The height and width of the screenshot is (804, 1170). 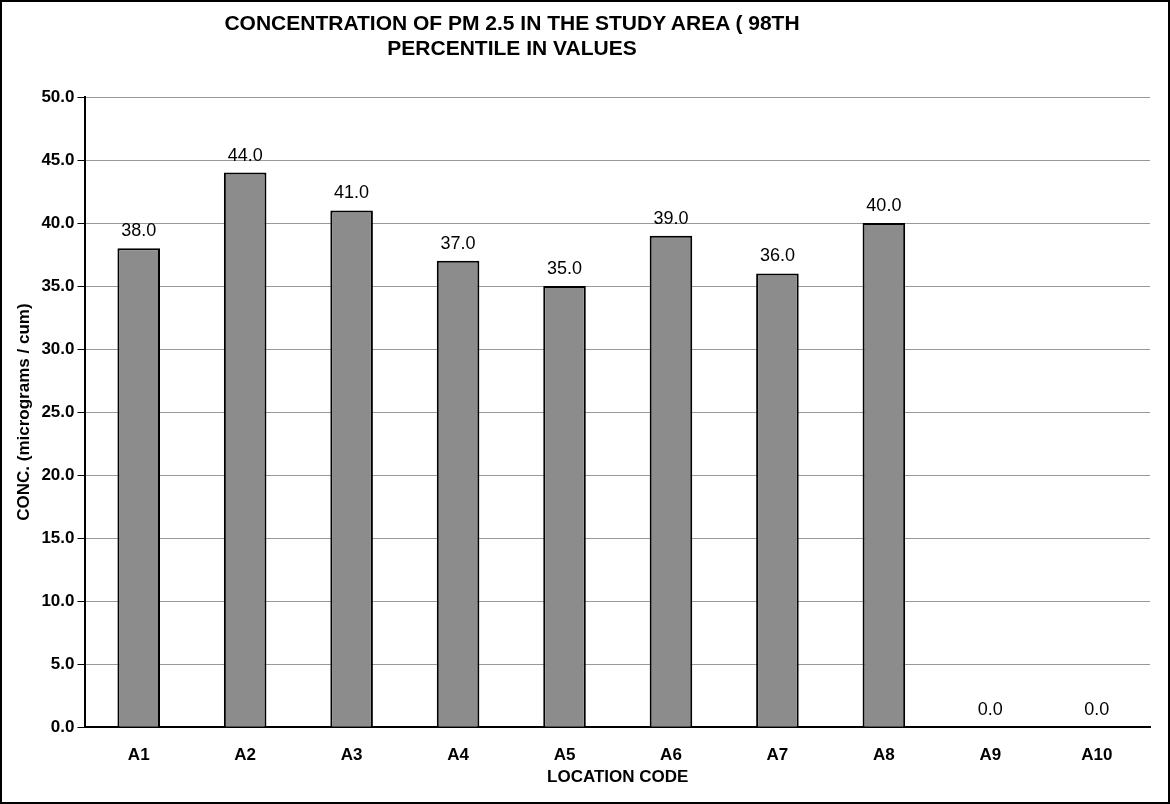 I want to click on y-tick-label: 10.0, so click(x=58, y=600).